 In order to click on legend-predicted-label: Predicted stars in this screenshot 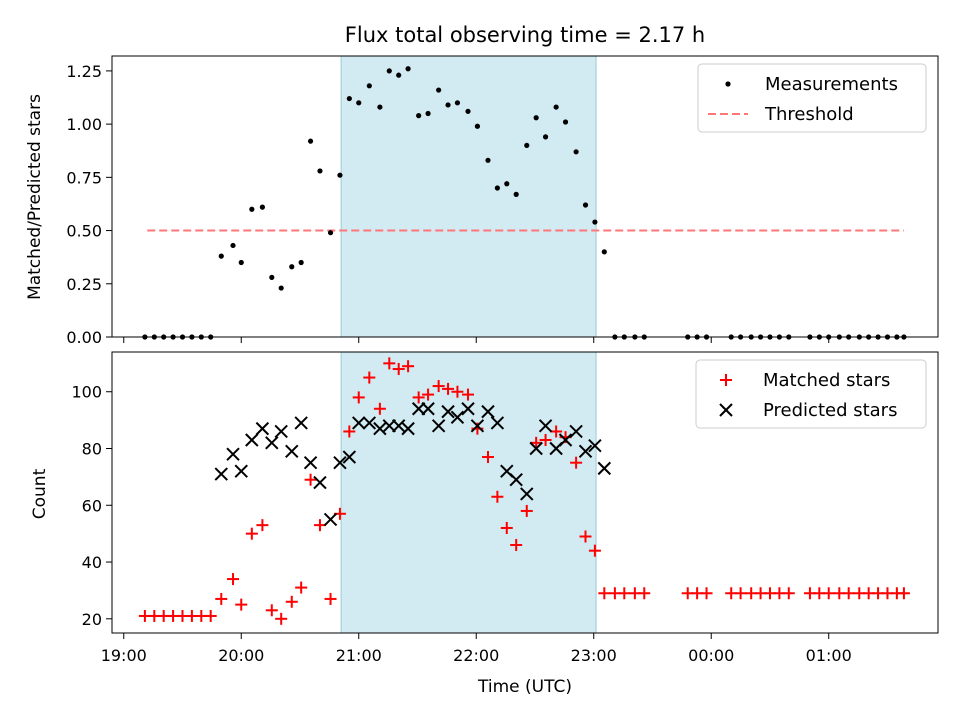, I will do `click(830, 410)`.